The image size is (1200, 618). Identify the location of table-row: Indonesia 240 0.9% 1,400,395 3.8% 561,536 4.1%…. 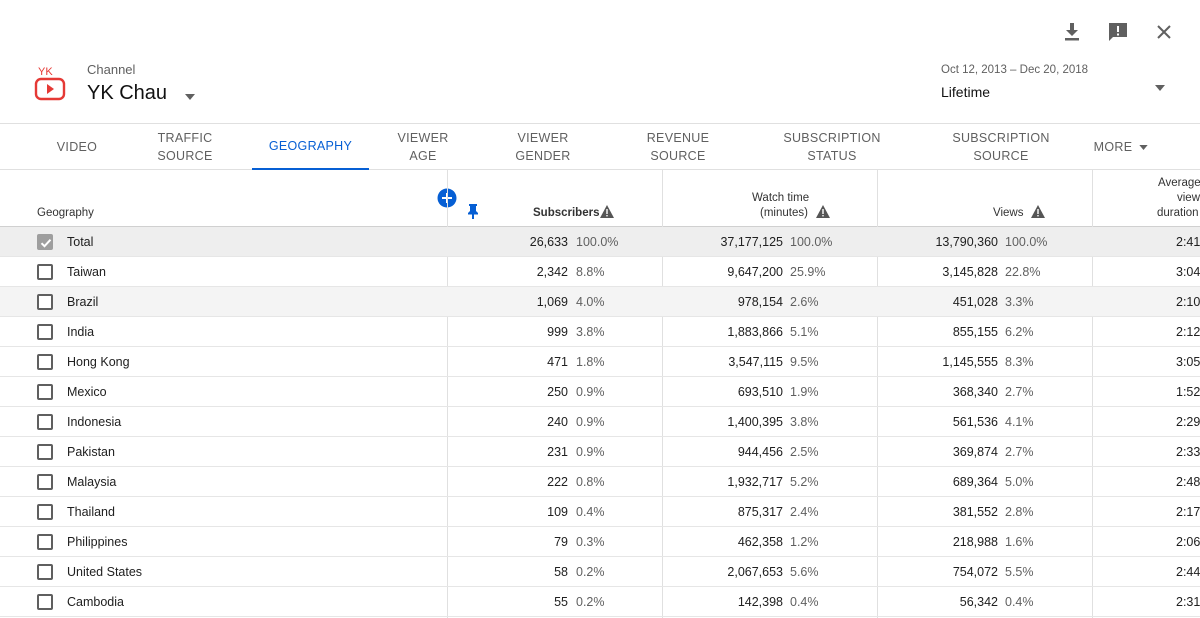
(600, 422).